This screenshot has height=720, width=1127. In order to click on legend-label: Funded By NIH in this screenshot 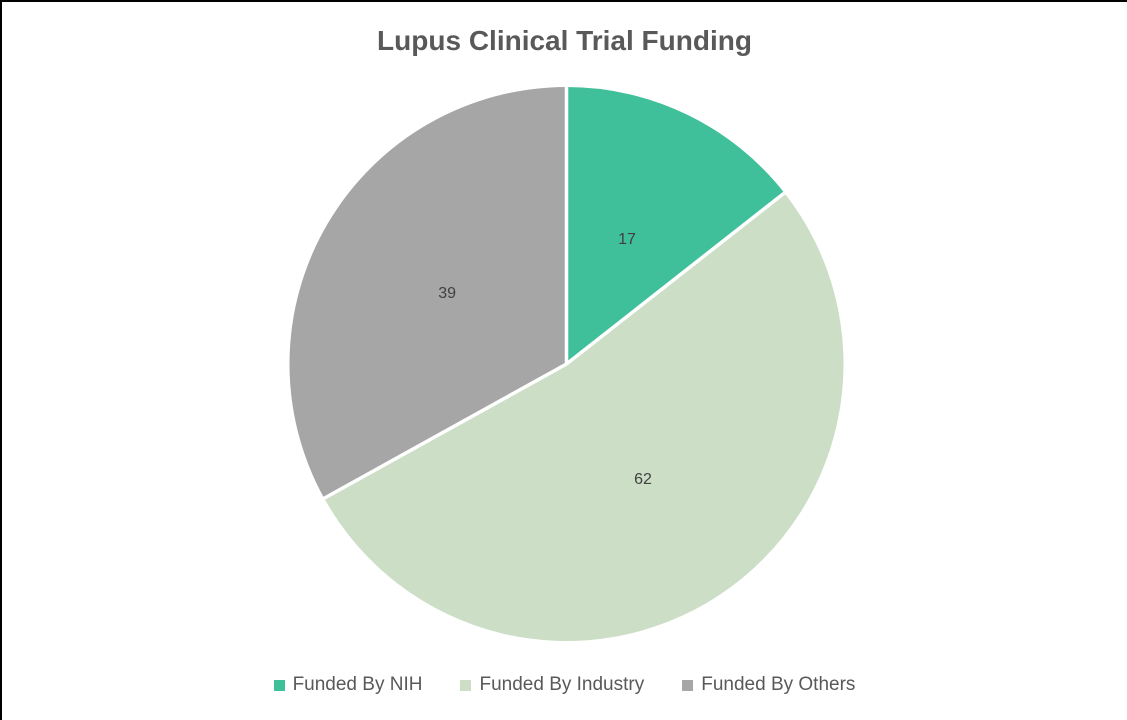, I will do `click(357, 684)`.